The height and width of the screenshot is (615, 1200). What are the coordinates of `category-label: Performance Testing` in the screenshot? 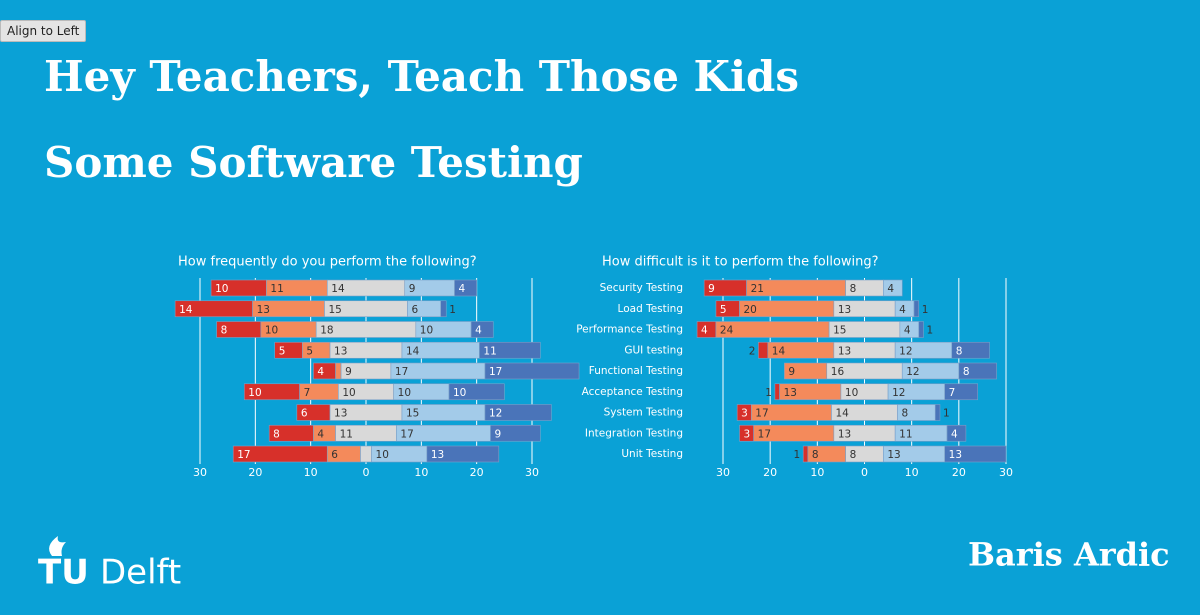 It's located at (629, 330).